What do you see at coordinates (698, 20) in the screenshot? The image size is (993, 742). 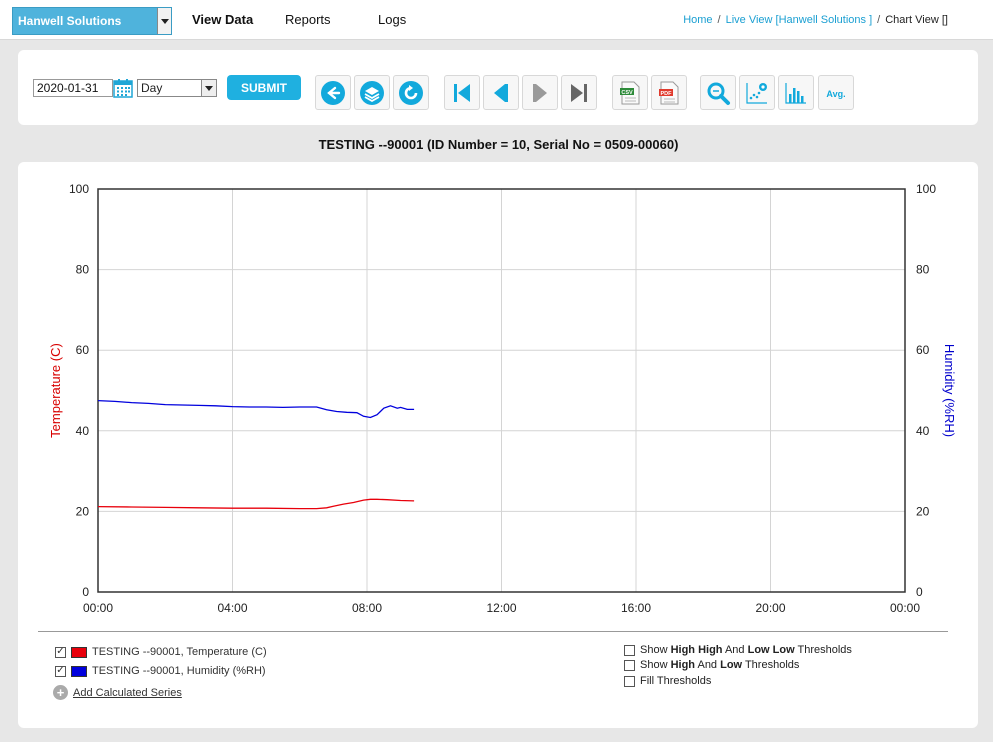 I see `breadcrumb-home: Home` at bounding box center [698, 20].